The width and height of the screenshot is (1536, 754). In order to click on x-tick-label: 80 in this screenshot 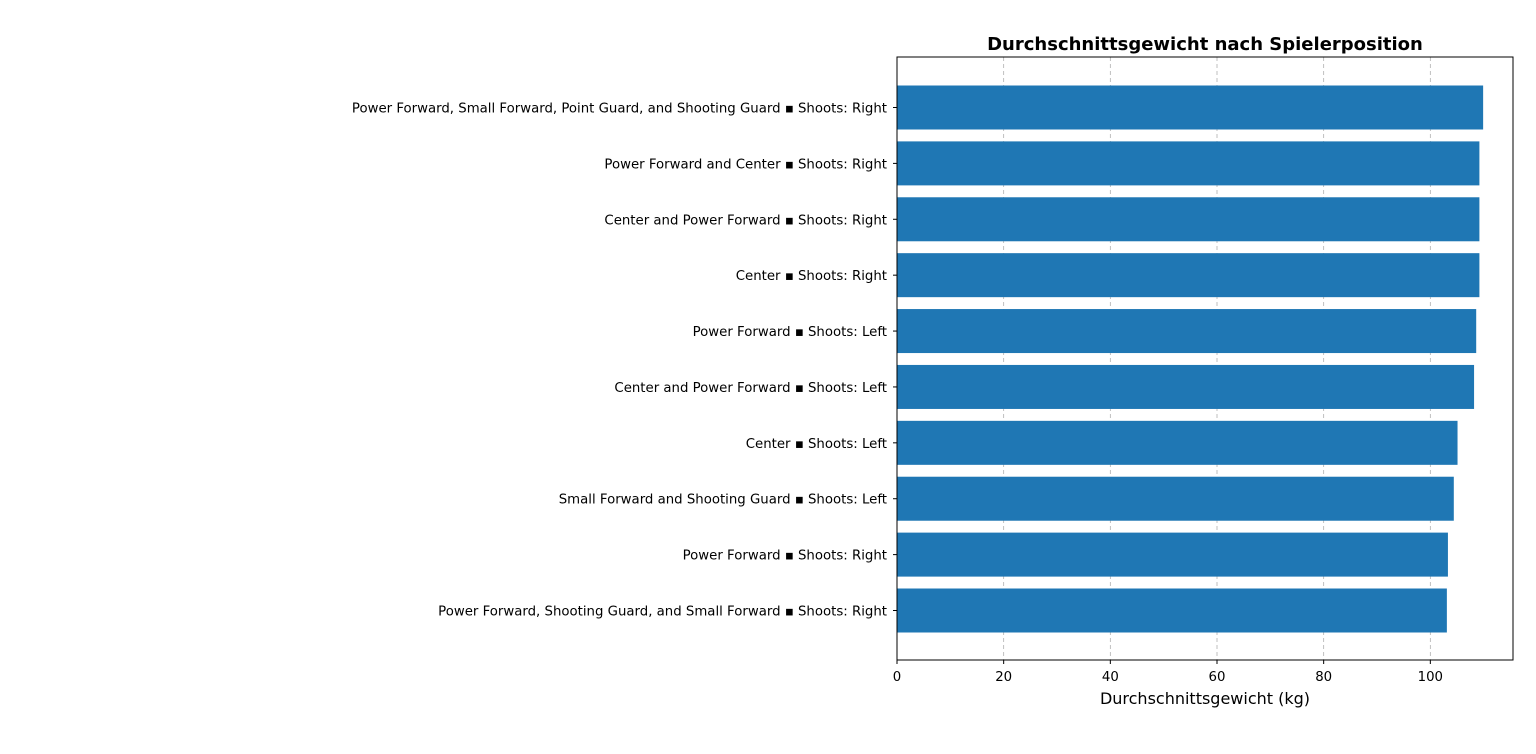, I will do `click(1323, 677)`.